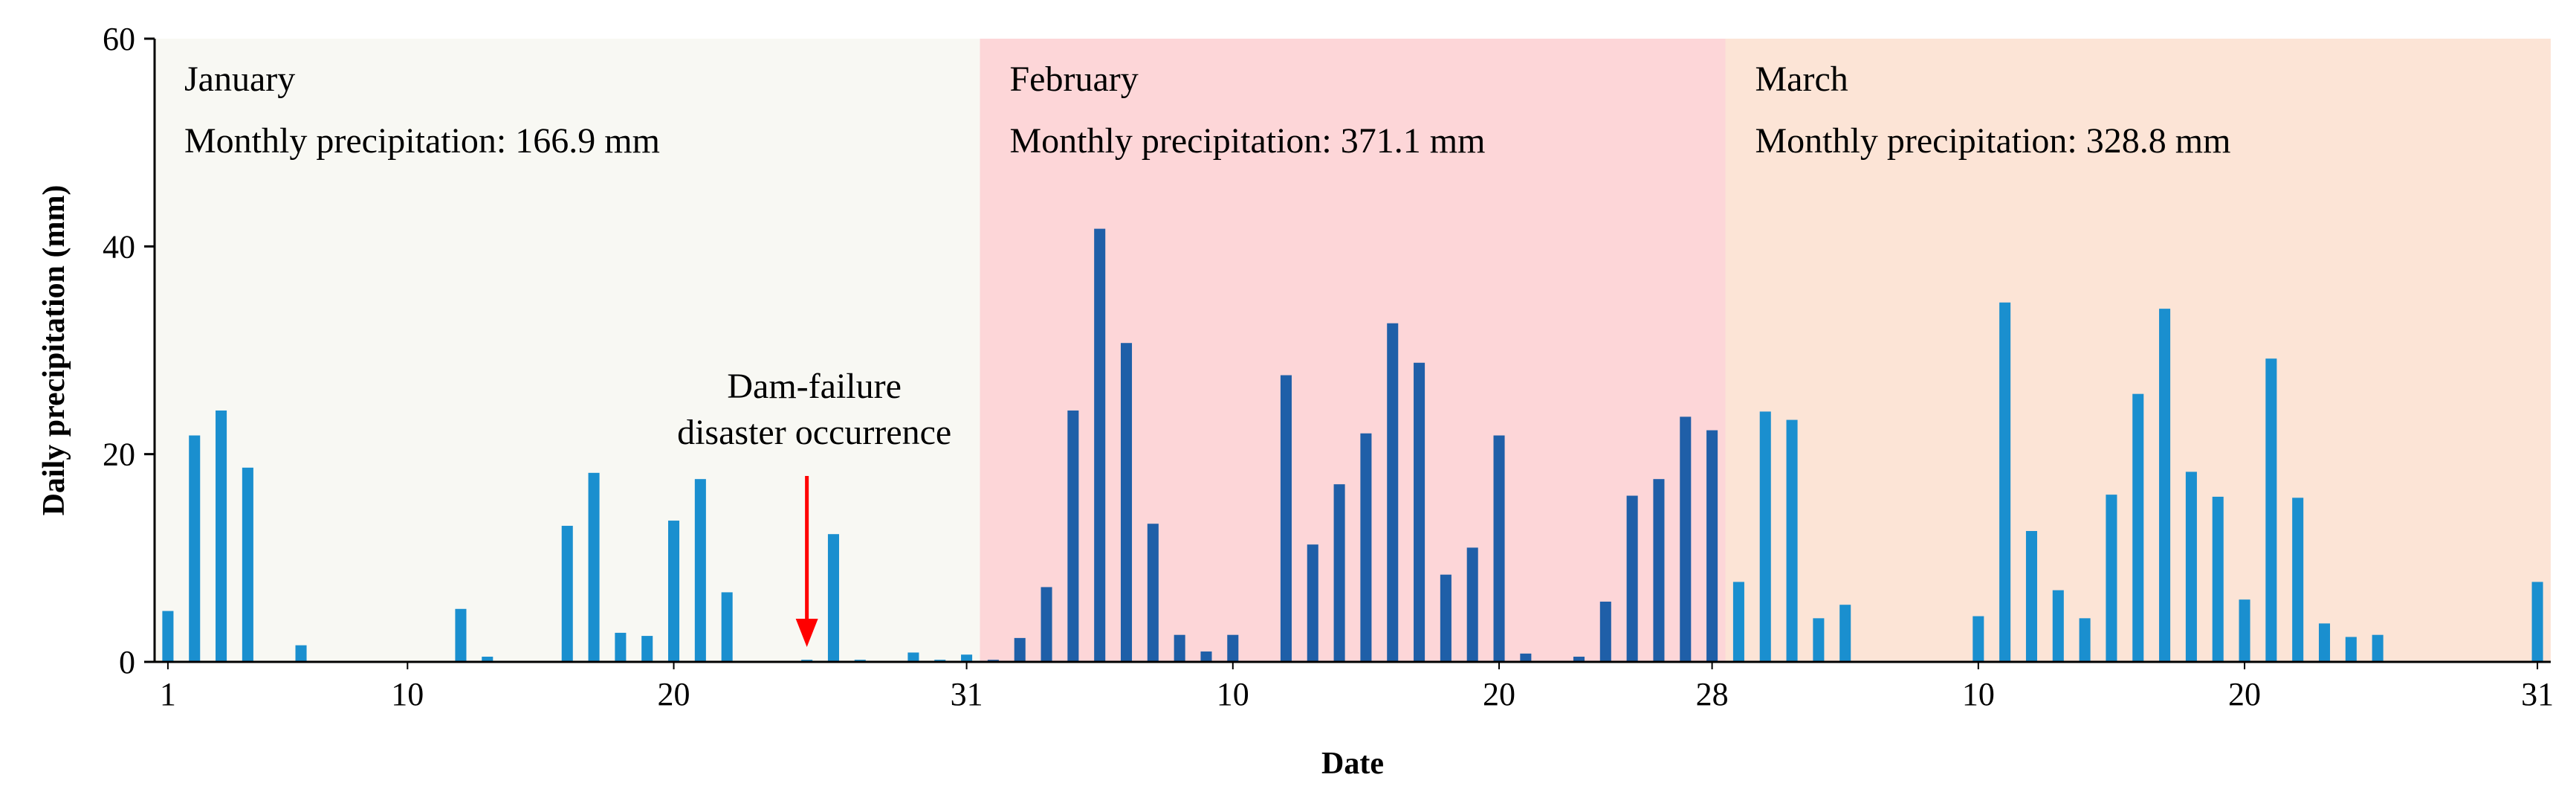 Image resolution: width=2576 pixels, height=795 pixels. What do you see at coordinates (1153, 593) in the screenshot?
I see `february-day-7-bar` at bounding box center [1153, 593].